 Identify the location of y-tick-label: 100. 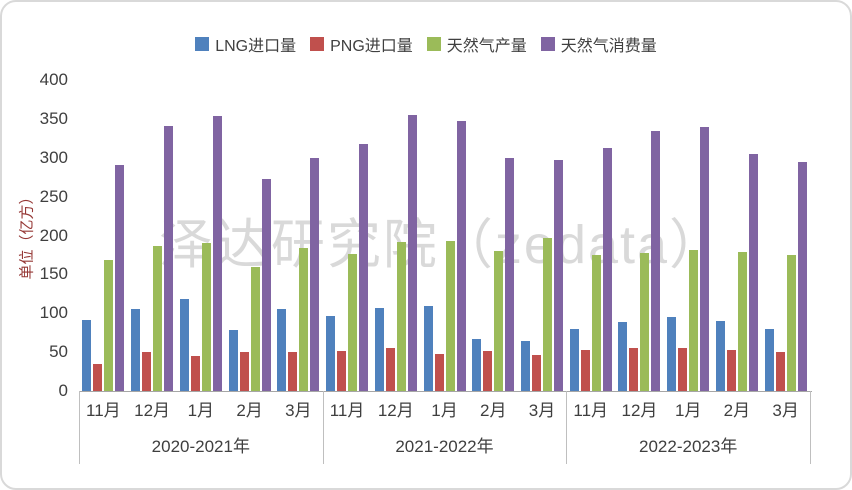
(53, 313).